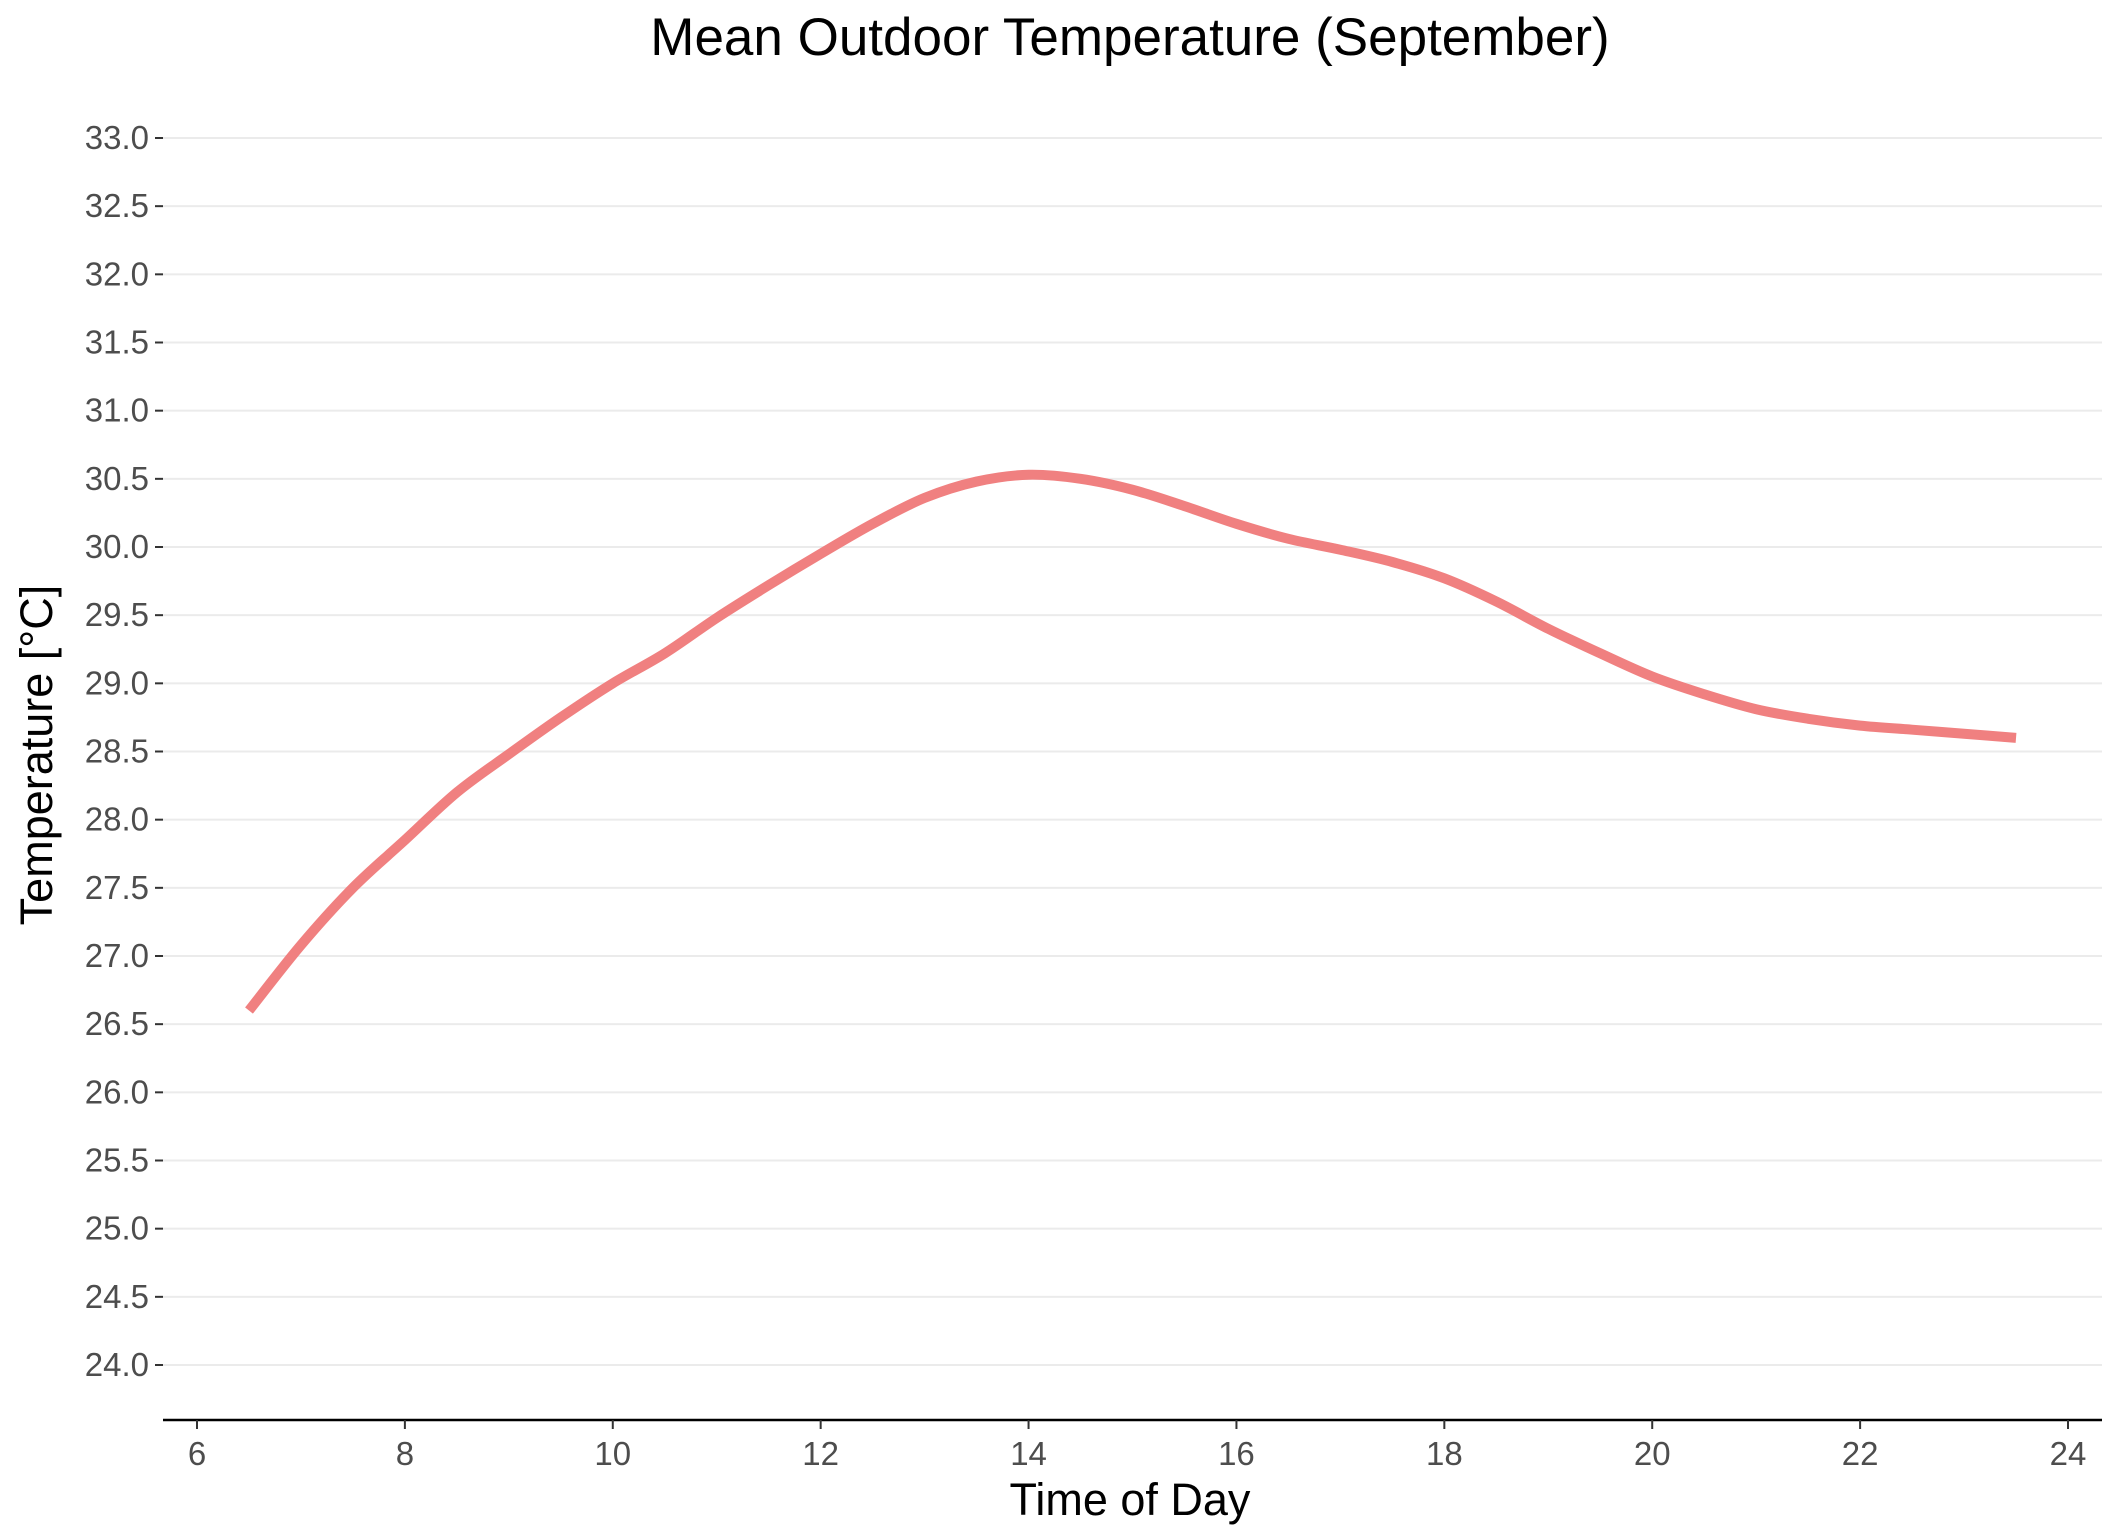  What do you see at coordinates (117, 1091) in the screenshot?
I see `y-tick-label: 26.0` at bounding box center [117, 1091].